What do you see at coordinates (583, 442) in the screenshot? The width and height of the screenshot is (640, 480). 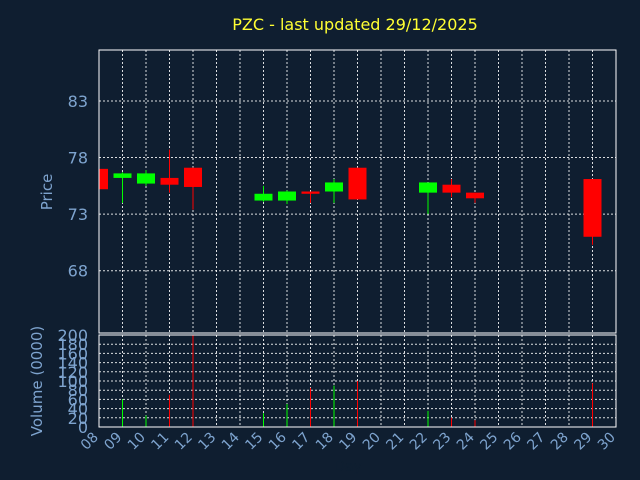 I see `x-tick-label: 29` at bounding box center [583, 442].